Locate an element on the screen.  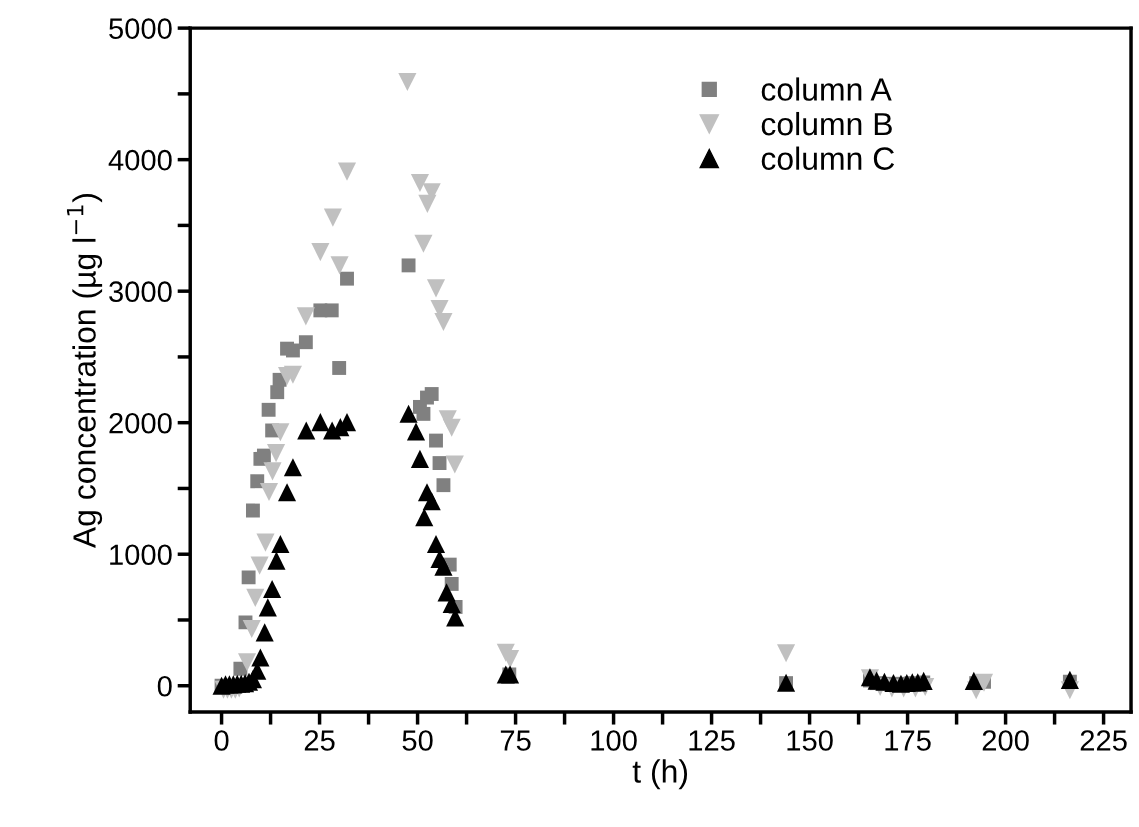
x-tick-label: 0 is located at coordinates (221, 740).